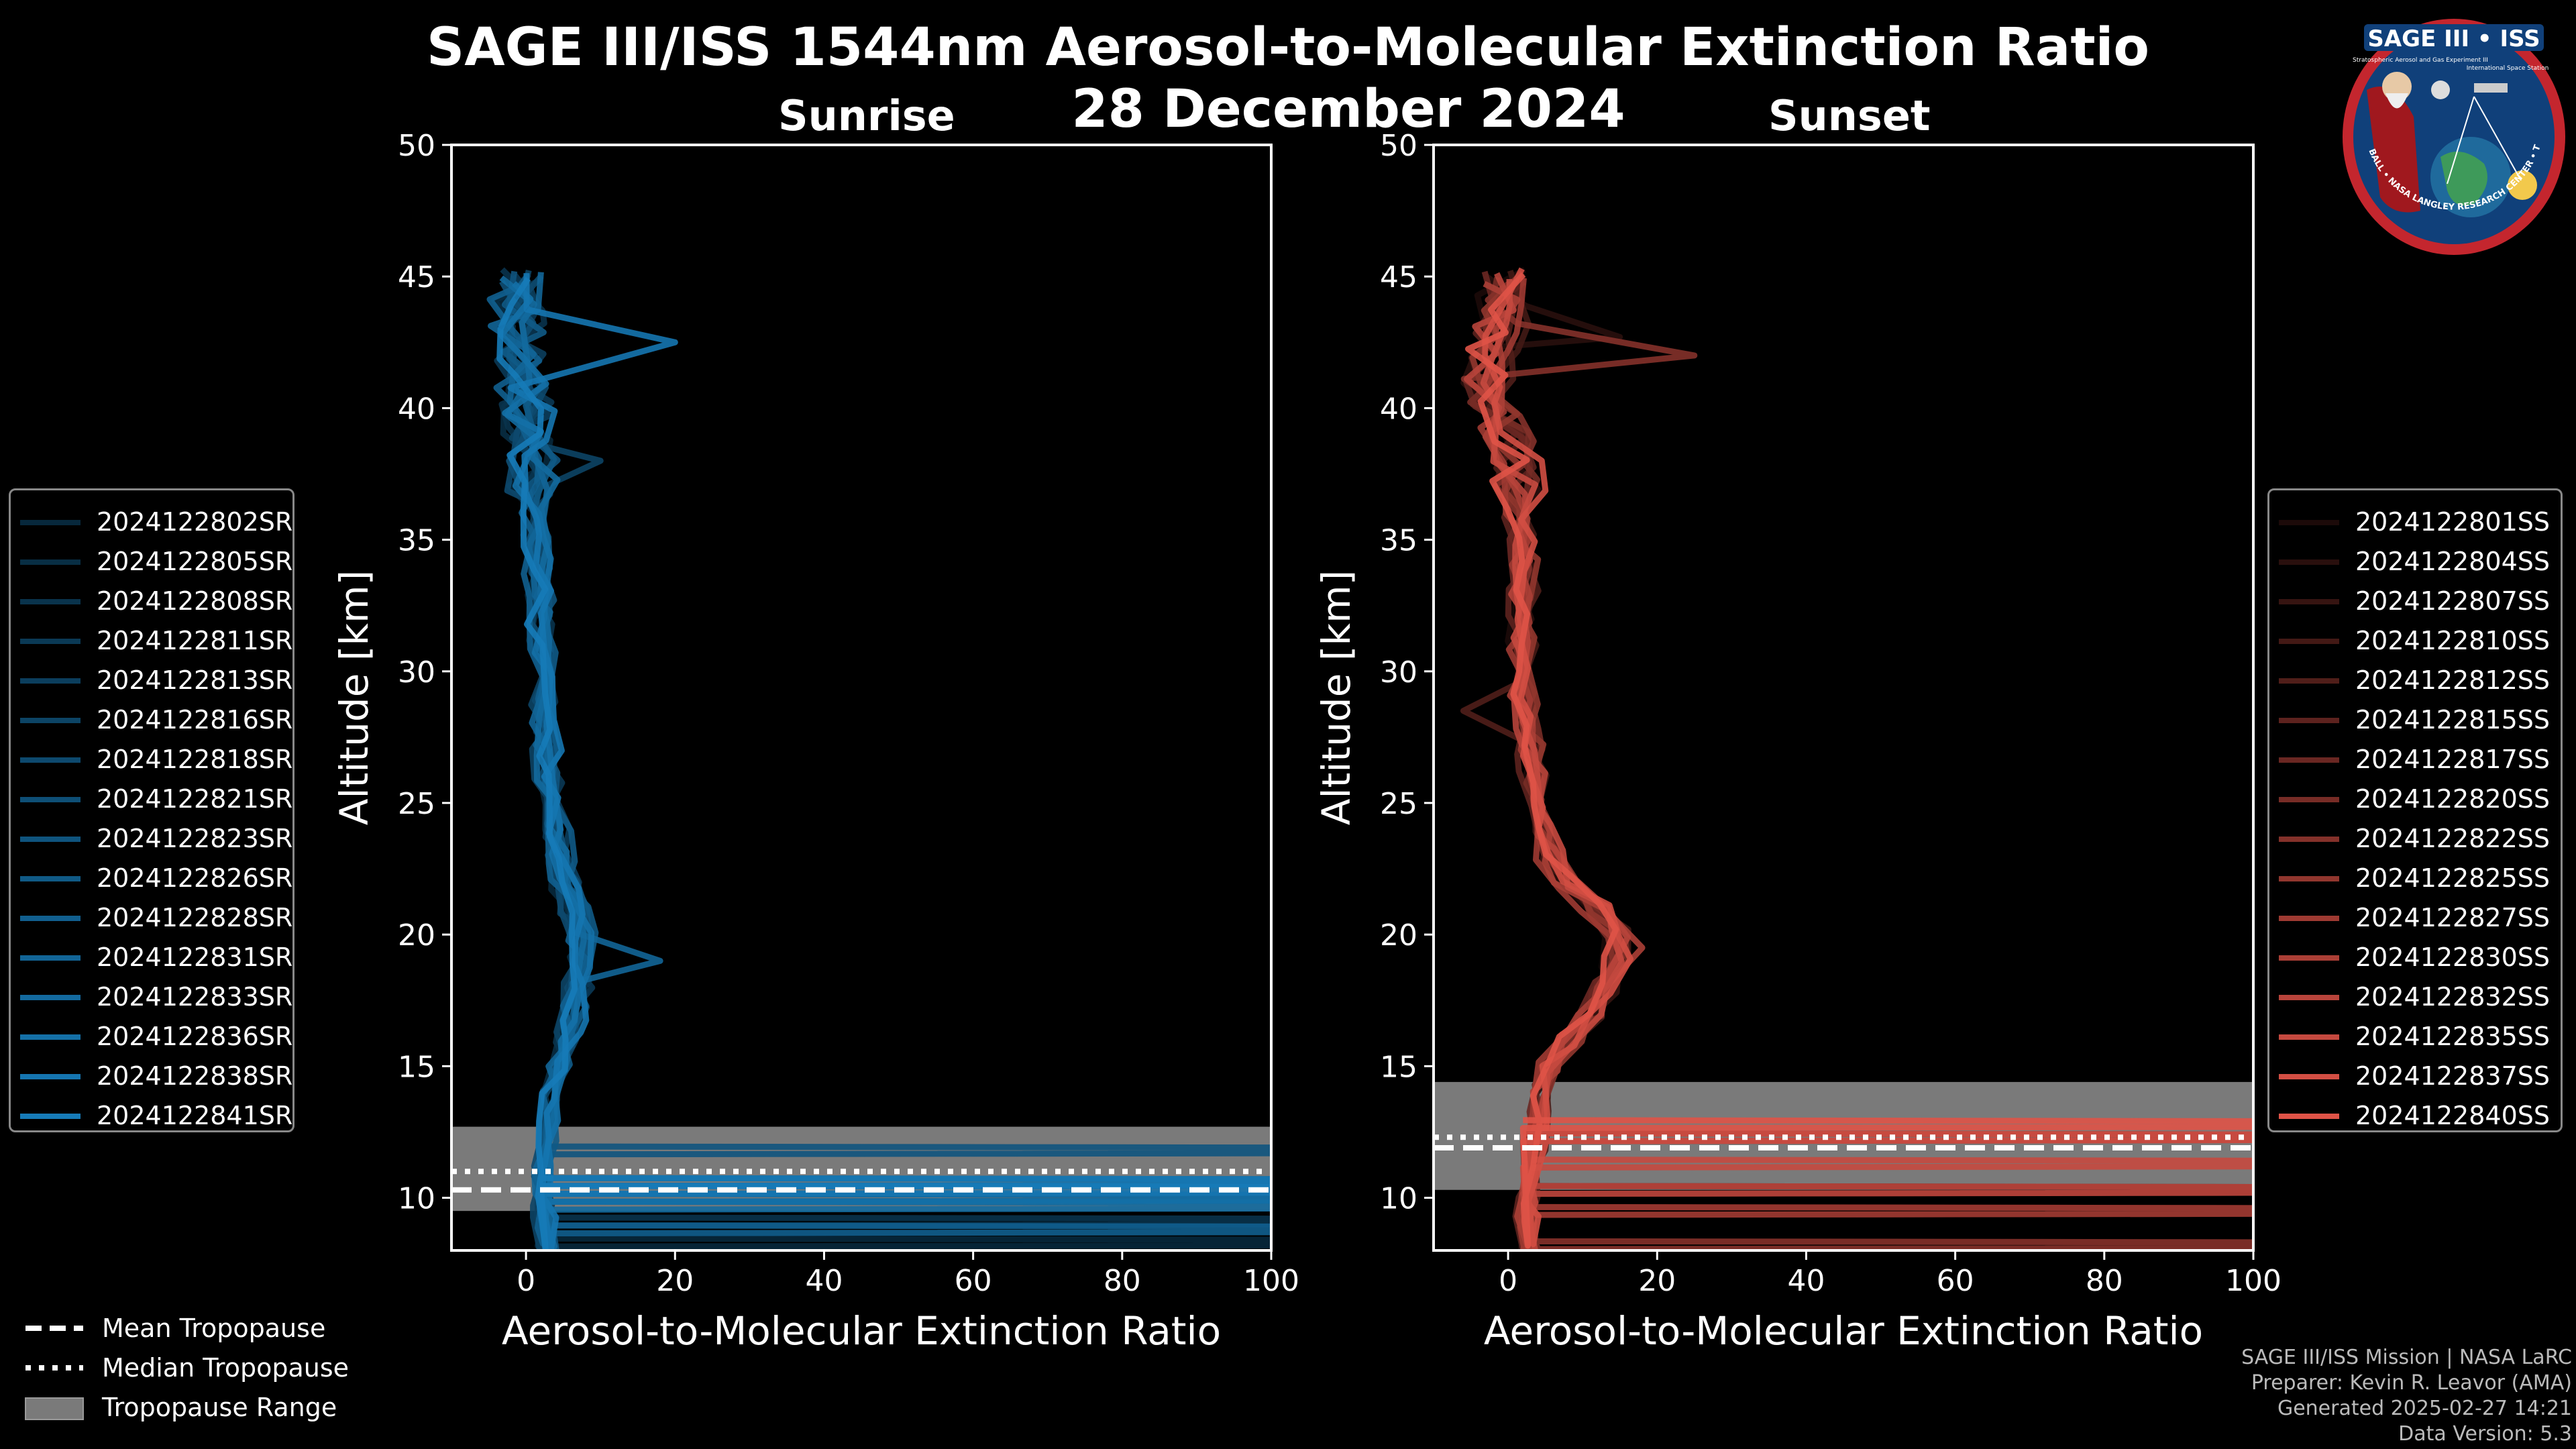 Image resolution: width=2576 pixels, height=1449 pixels. I want to click on sunset-legend-label: 2024122807SS, so click(2453, 601).